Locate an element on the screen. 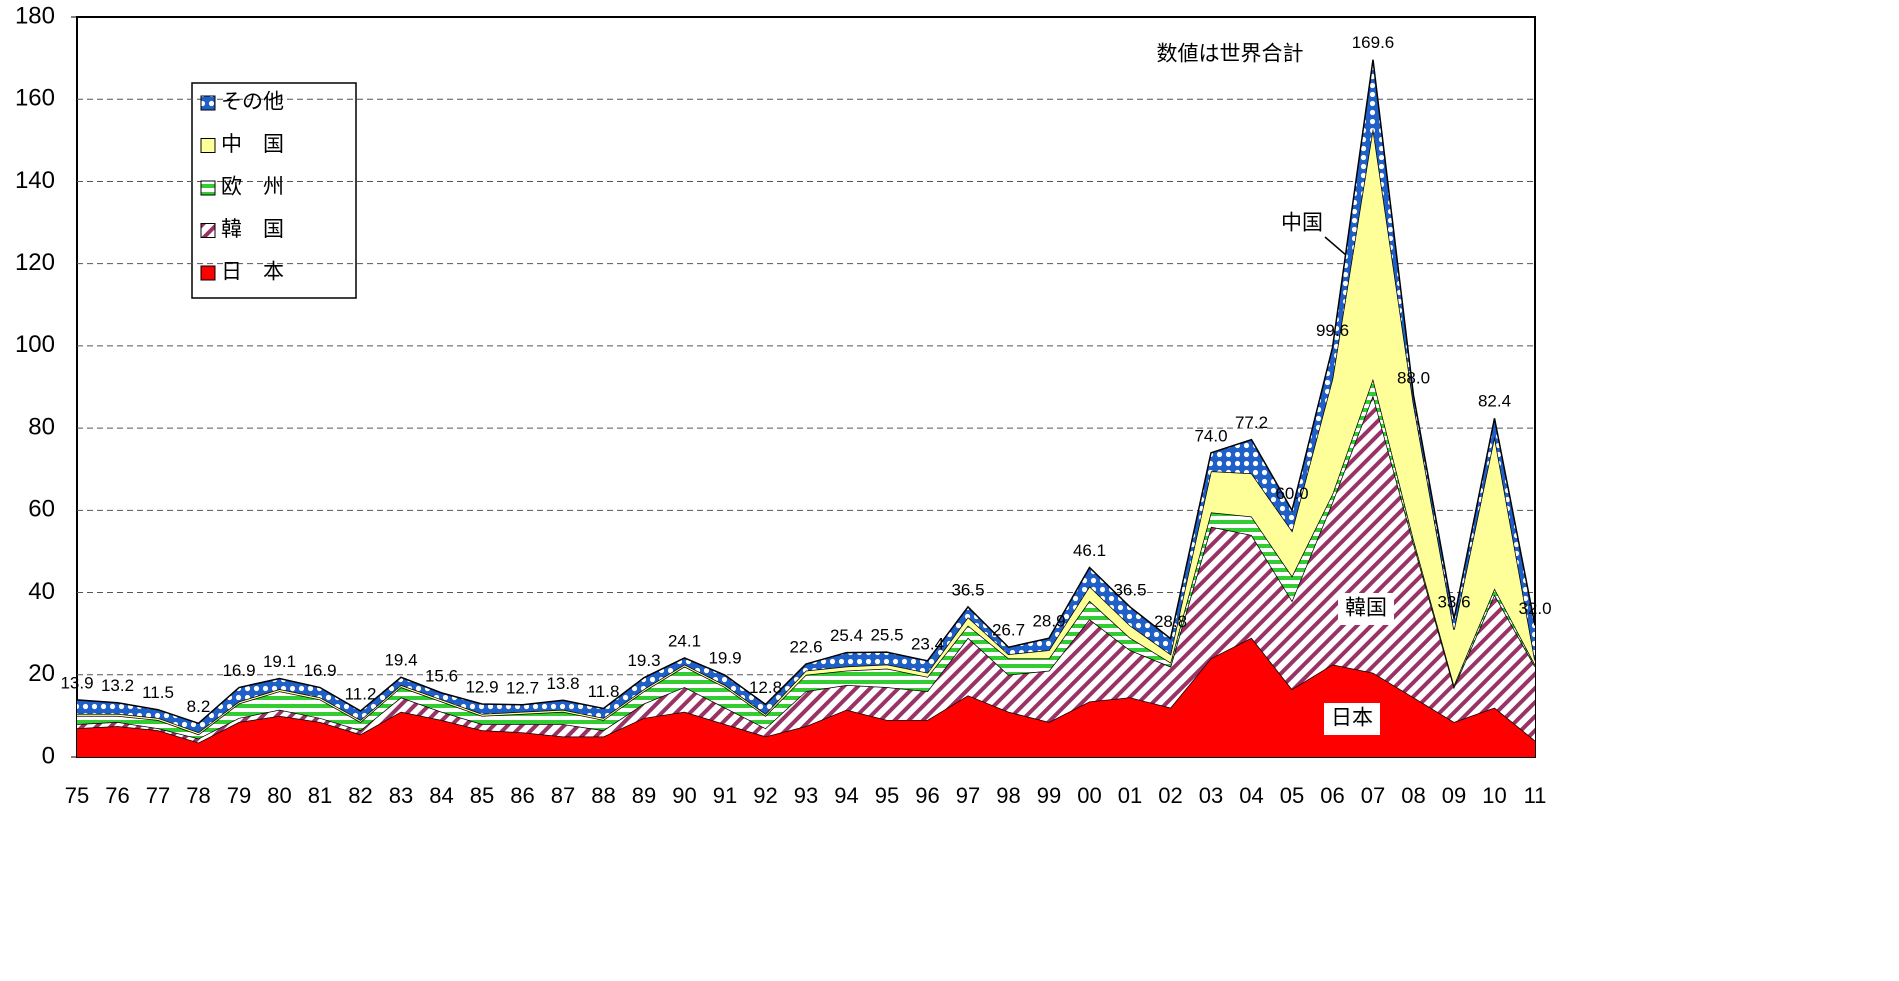  x-tick-label: 88 is located at coordinates (603, 795).